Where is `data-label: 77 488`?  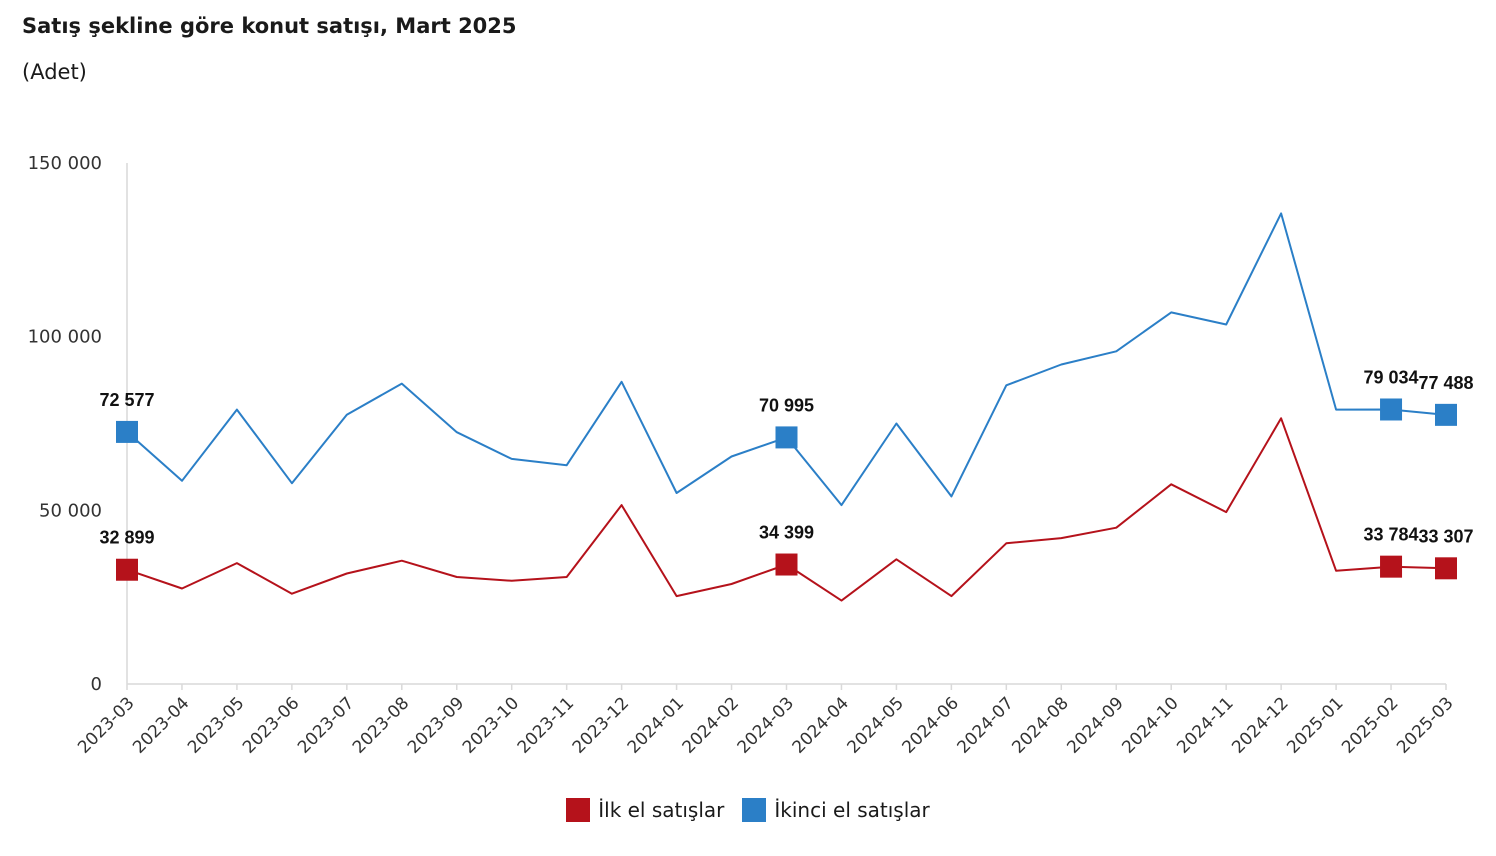
data-label: 77 488 is located at coordinates (1445, 383).